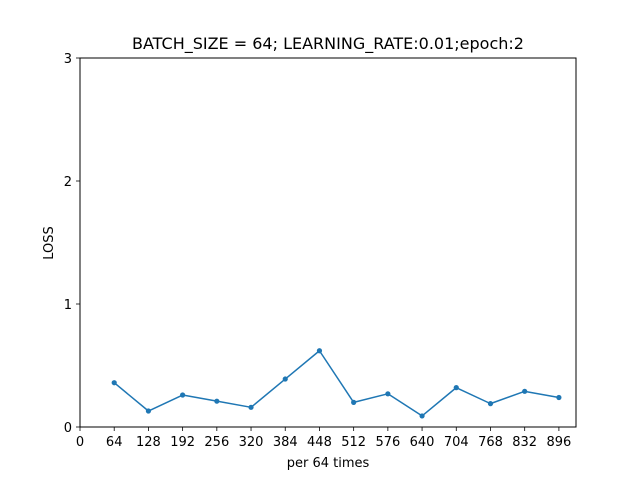 The width and height of the screenshot is (640, 480). What do you see at coordinates (68, 59) in the screenshot?
I see `y-tick-label: 3` at bounding box center [68, 59].